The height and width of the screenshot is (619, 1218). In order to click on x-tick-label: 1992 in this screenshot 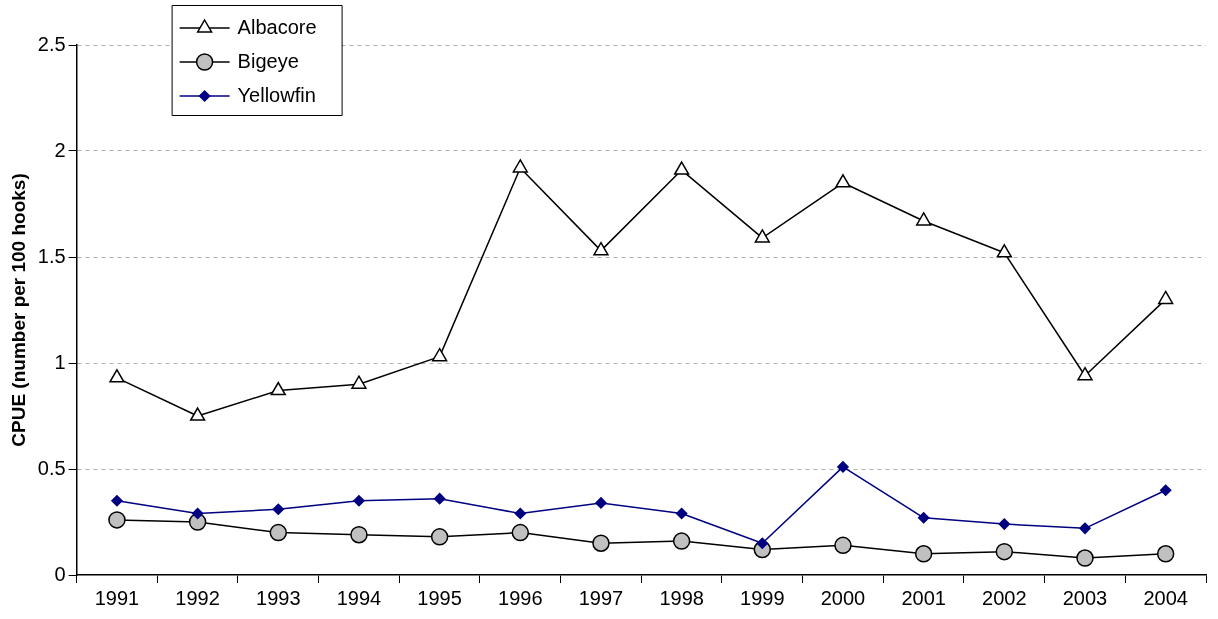, I will do `click(197, 597)`.